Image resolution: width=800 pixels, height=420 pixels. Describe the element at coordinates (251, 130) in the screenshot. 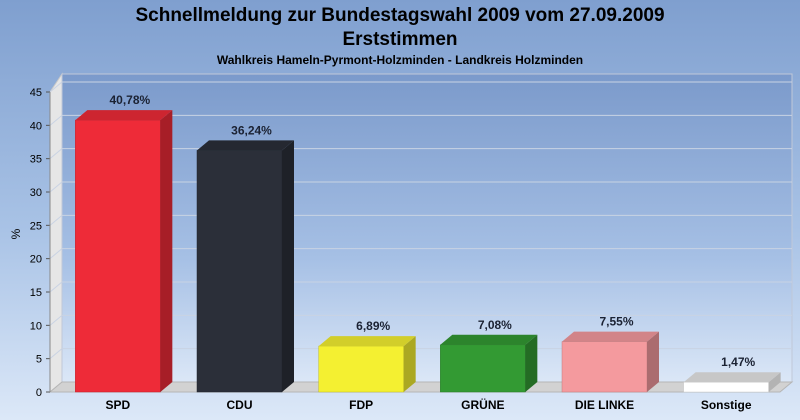

I see `data-label: 36,24%` at that location.